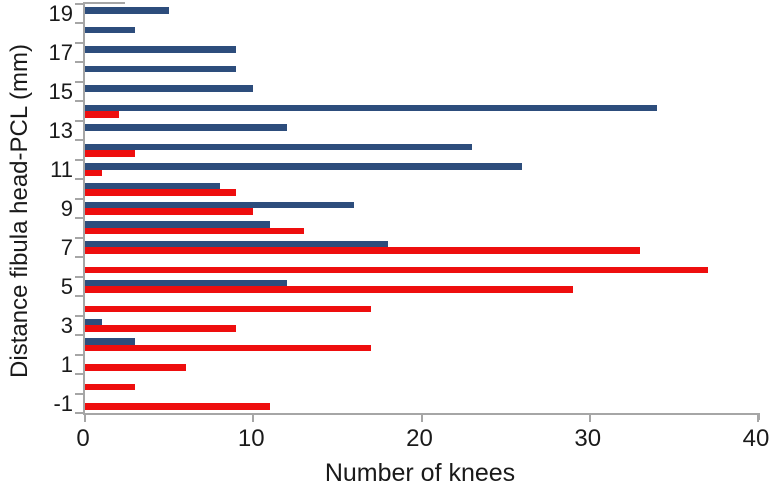 Image resolution: width=773 pixels, height=490 pixels. Describe the element at coordinates (66, 364) in the screenshot. I see `y-tick-label-1: 1` at that location.